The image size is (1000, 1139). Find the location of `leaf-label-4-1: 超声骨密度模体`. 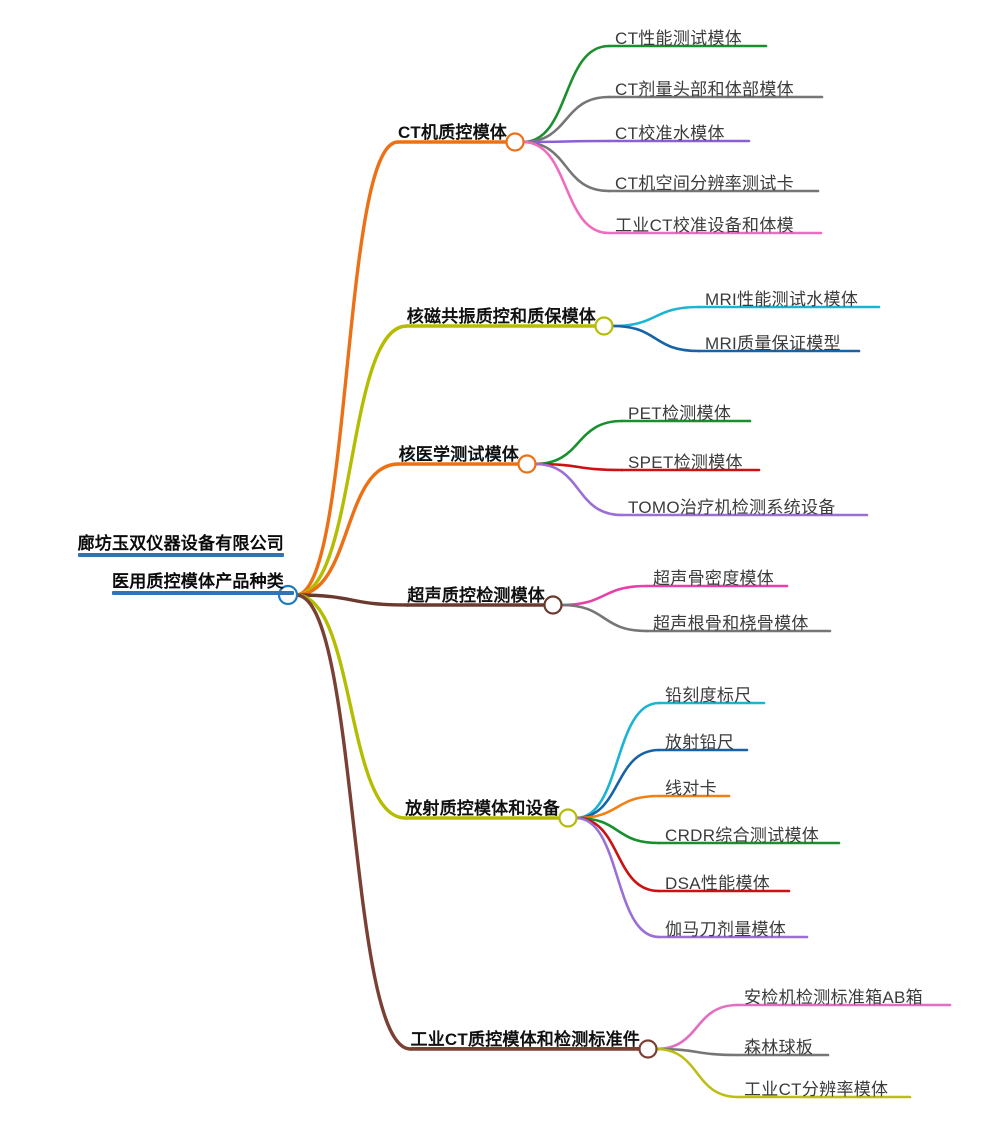

leaf-label-4-1: 超声骨密度模体 is located at coordinates (714, 578).